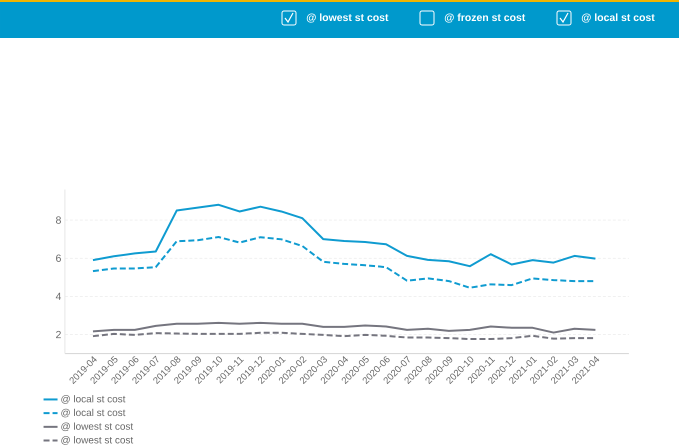 This screenshot has width=679, height=447. What do you see at coordinates (347, 18) in the screenshot?
I see `text: @ lowest st cost` at bounding box center [347, 18].